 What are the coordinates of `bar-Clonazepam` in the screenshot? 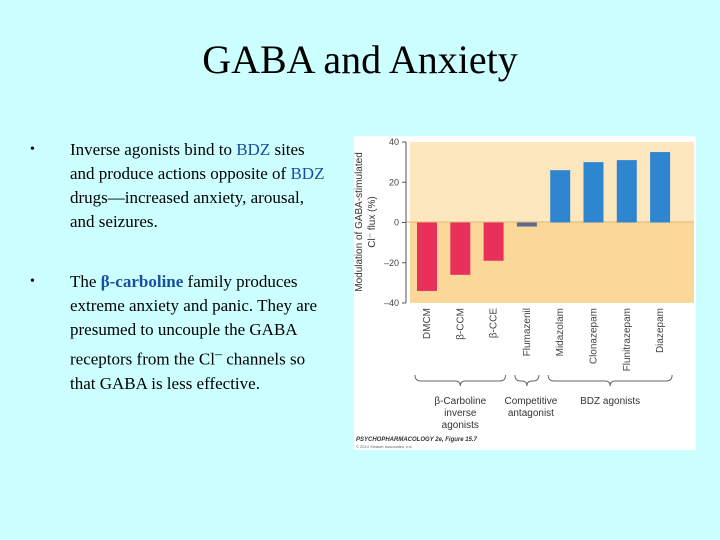 It's located at (593, 192).